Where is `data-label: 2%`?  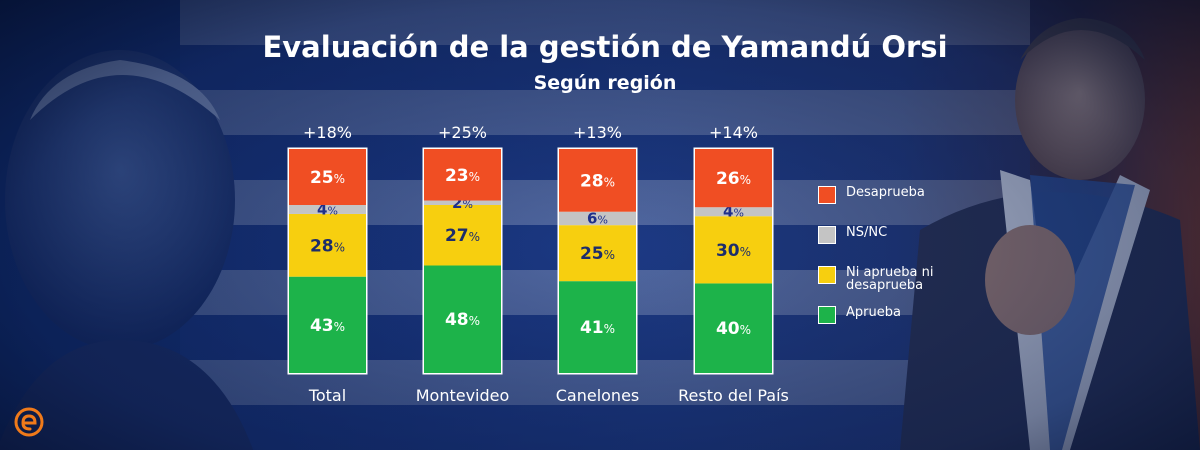
data-label: 2% is located at coordinates (462, 203).